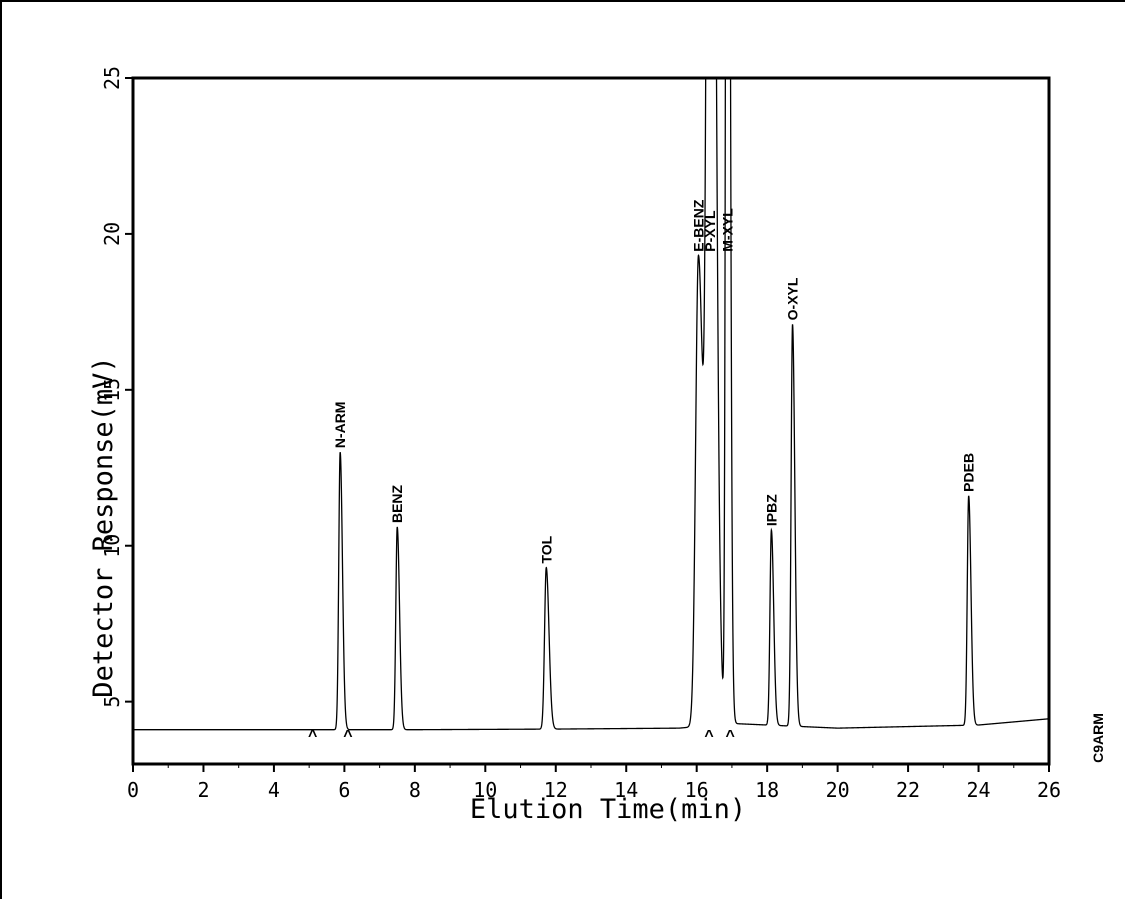 The height and width of the screenshot is (899, 1125). What do you see at coordinates (397, 503) in the screenshot?
I see `peak-label: BENZ` at bounding box center [397, 503].